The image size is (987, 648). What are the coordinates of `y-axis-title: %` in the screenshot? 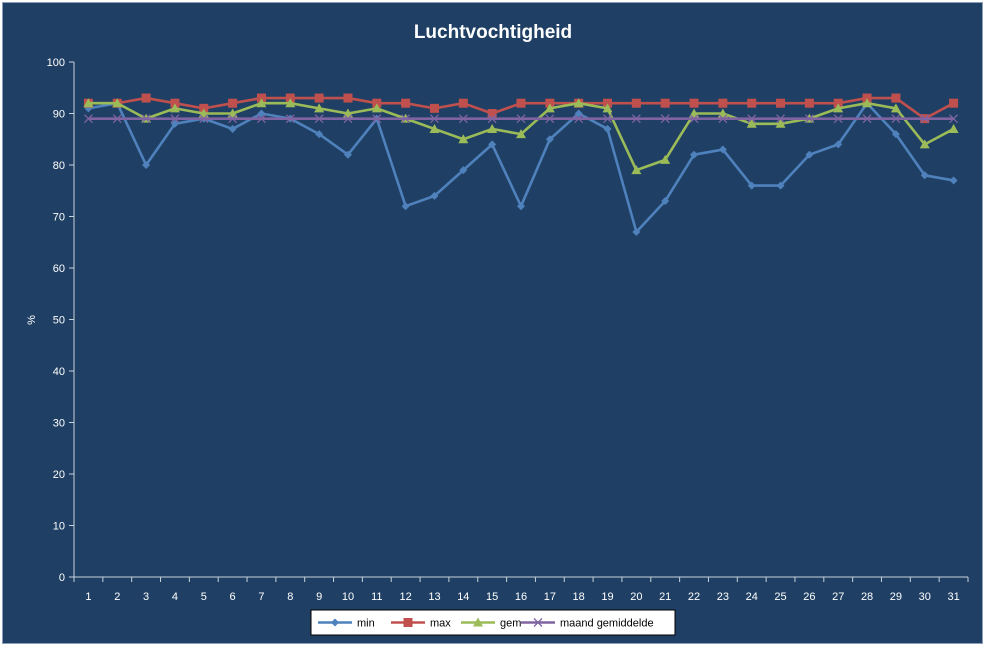 It's located at (32, 320).